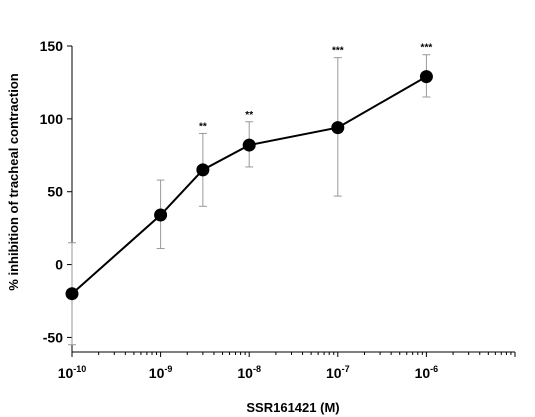  I want to click on significance-labels: ******* ***, so click(315, 88).